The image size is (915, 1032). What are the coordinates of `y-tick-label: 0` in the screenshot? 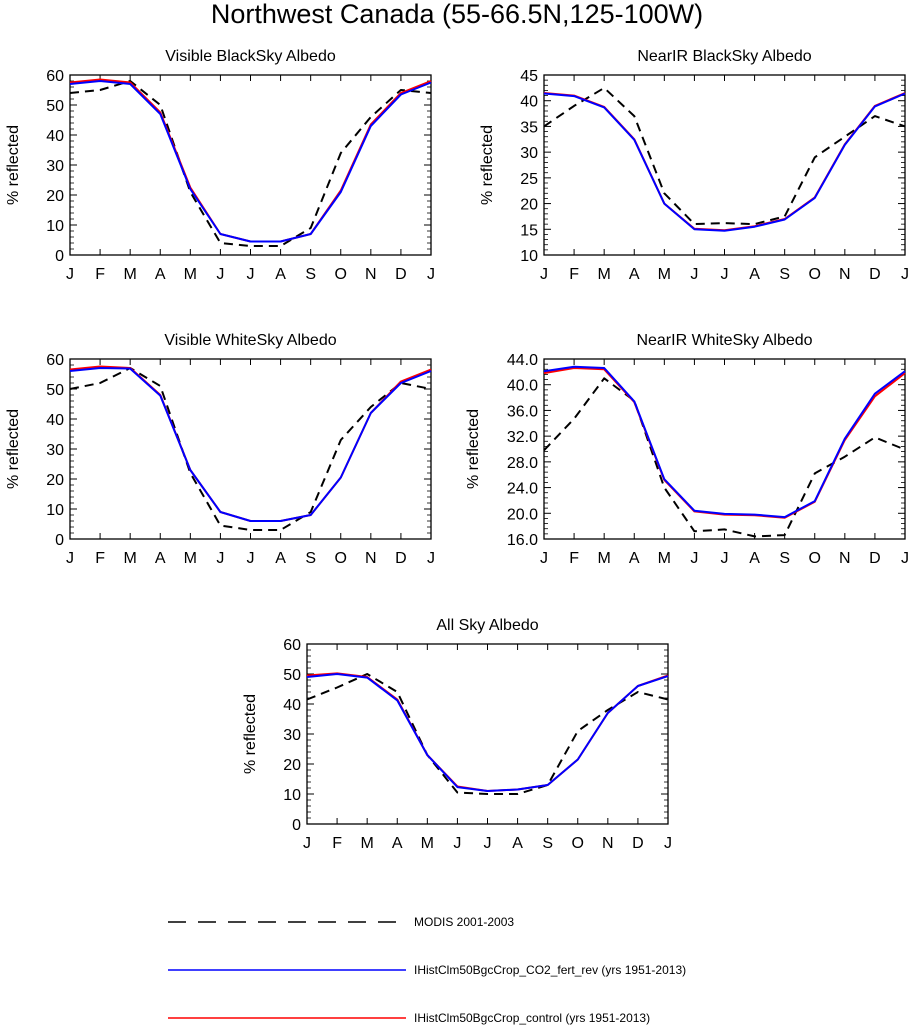 It's located at (59, 540).